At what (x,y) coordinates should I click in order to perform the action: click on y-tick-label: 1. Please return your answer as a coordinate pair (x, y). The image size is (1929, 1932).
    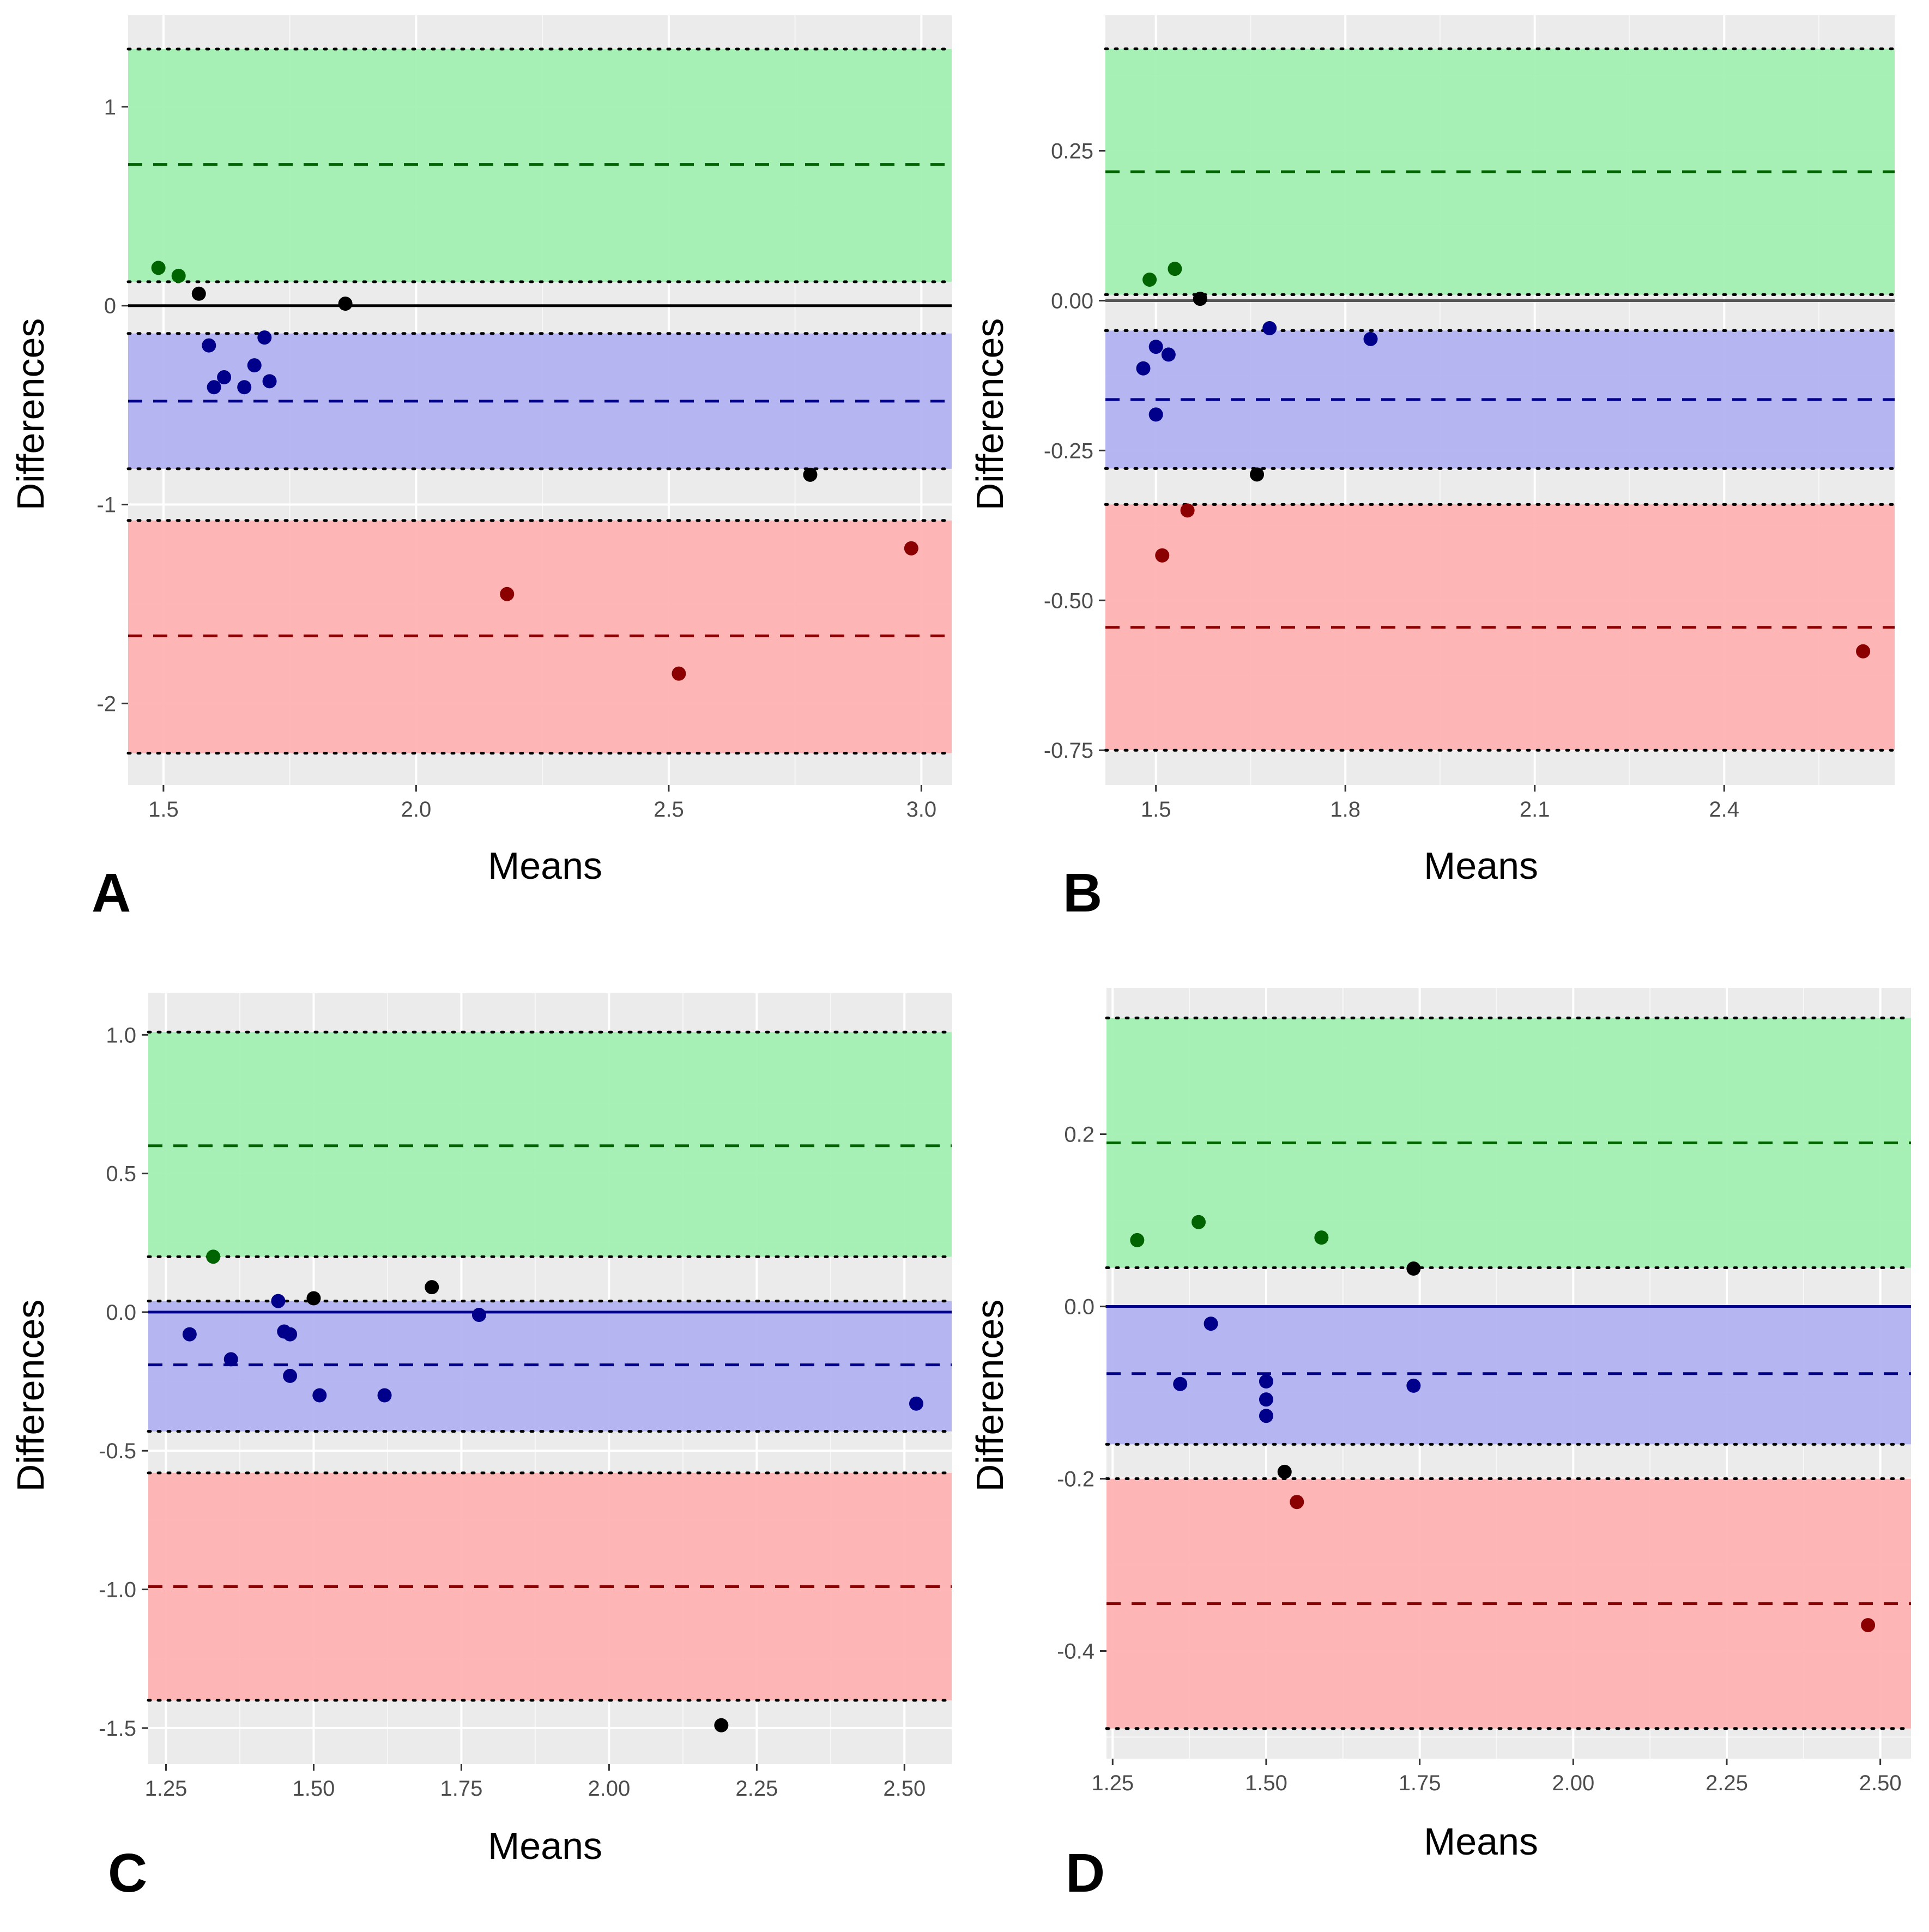
    Looking at the image, I should click on (110, 107).